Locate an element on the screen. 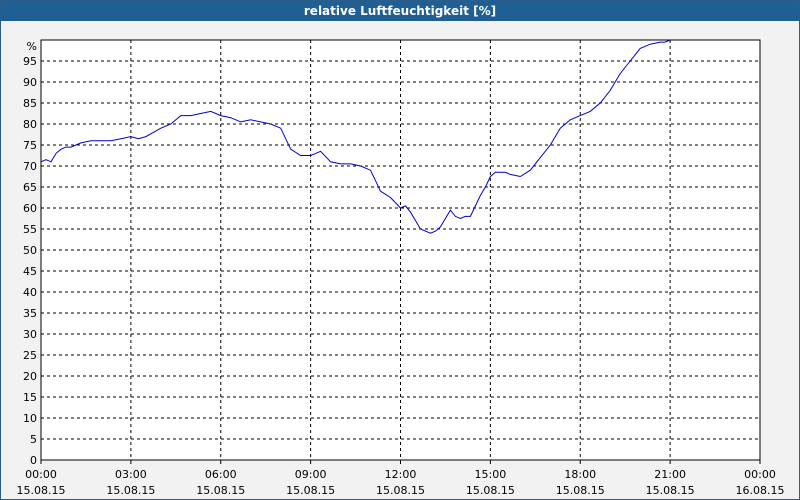 The image size is (800, 500). x-tick-time: 03:00 is located at coordinates (131, 474).